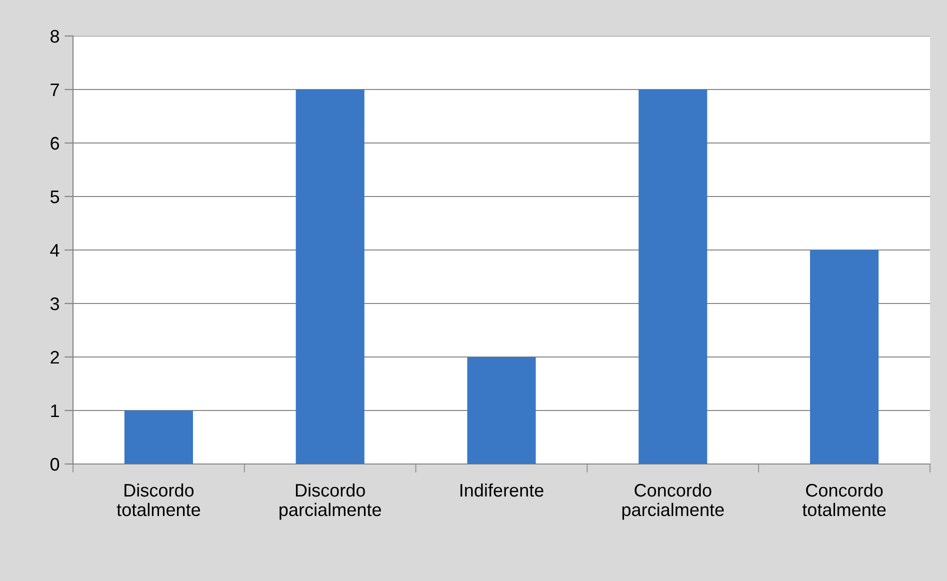 The height and width of the screenshot is (581, 947). Describe the element at coordinates (55, 197) in the screenshot. I see `y-tick-label: 5` at that location.